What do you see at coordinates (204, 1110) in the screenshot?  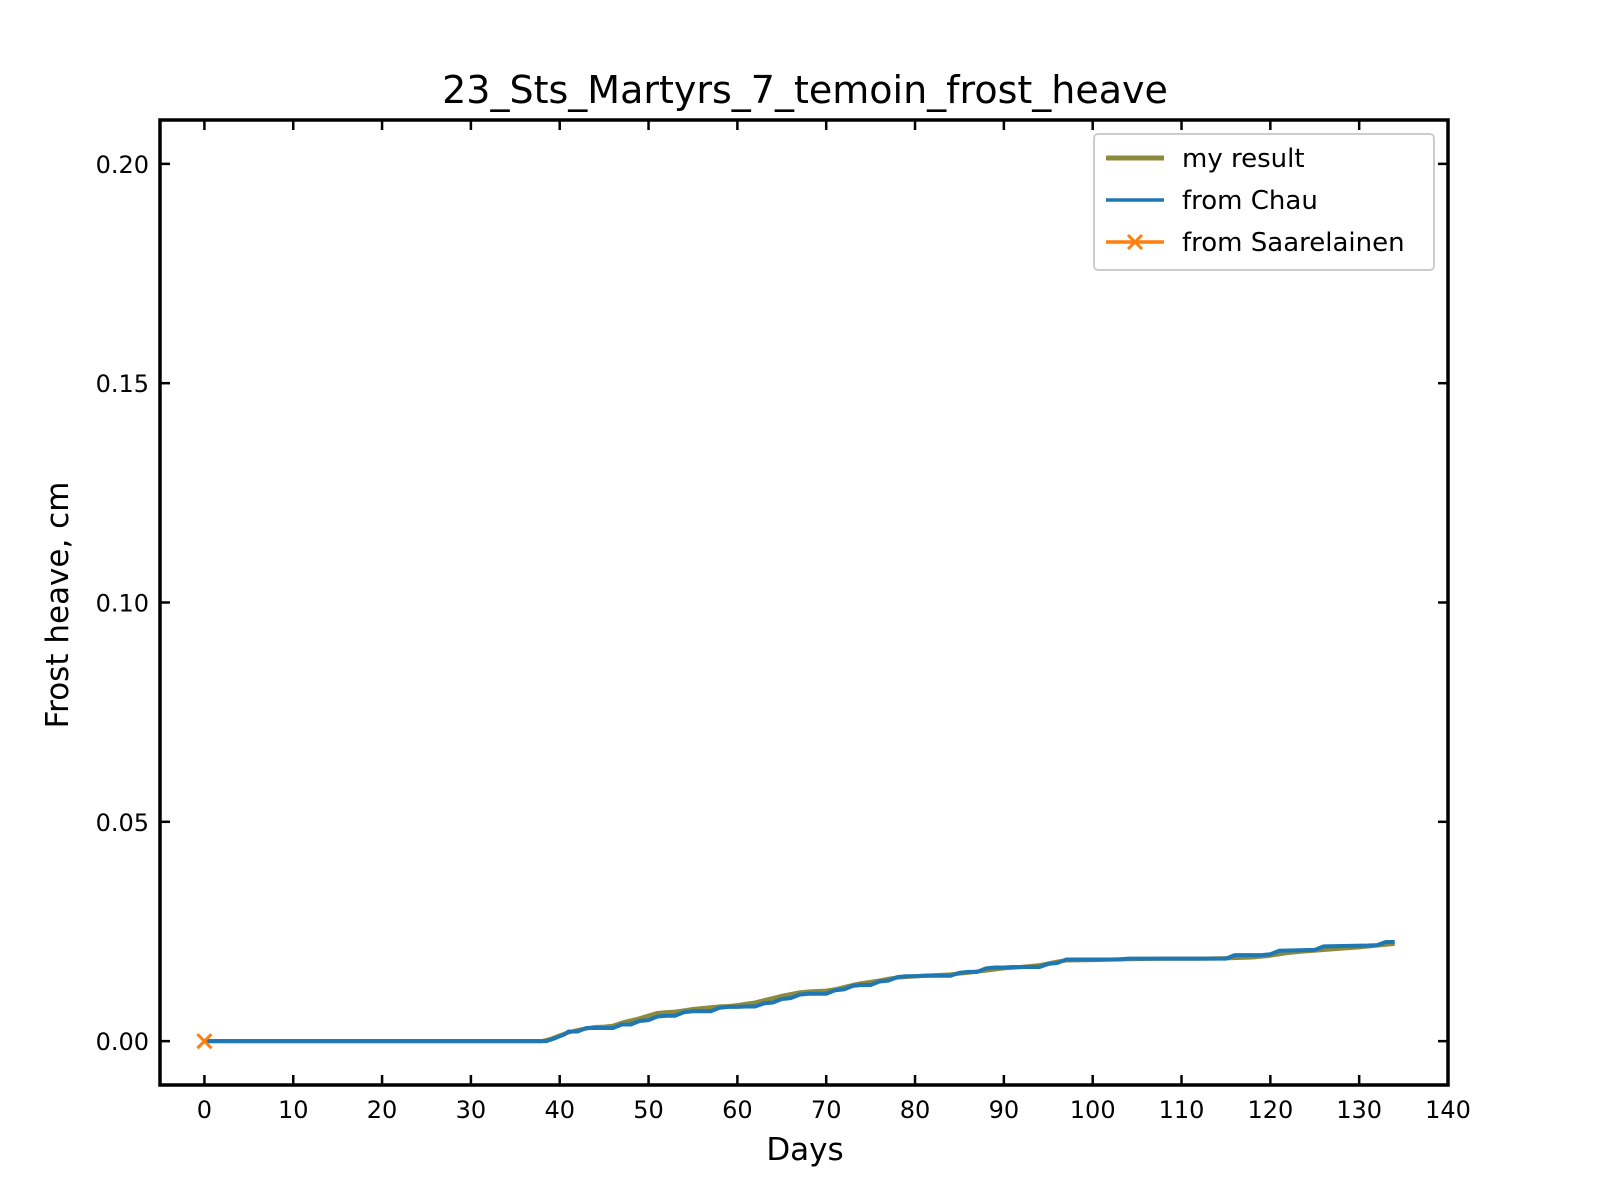 I see `x-tick-label: 0` at bounding box center [204, 1110].